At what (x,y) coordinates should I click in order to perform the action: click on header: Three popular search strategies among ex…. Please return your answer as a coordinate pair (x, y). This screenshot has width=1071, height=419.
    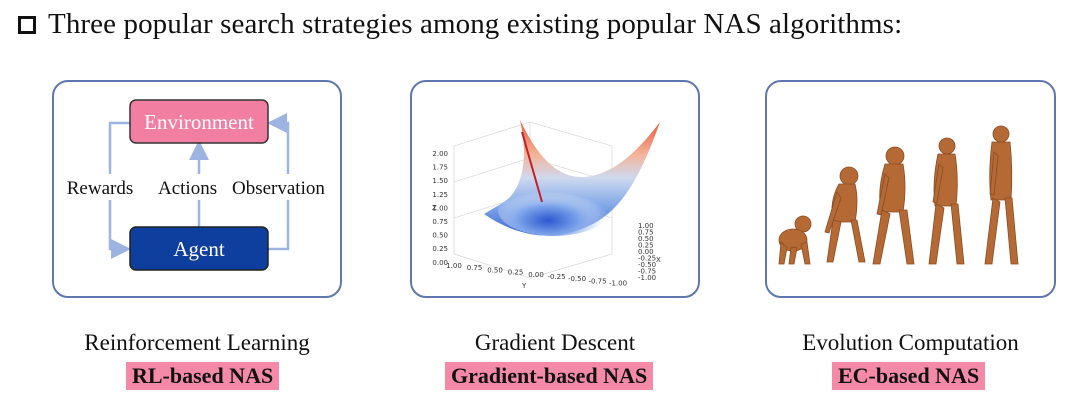
    Looking at the image, I should click on (460, 24).